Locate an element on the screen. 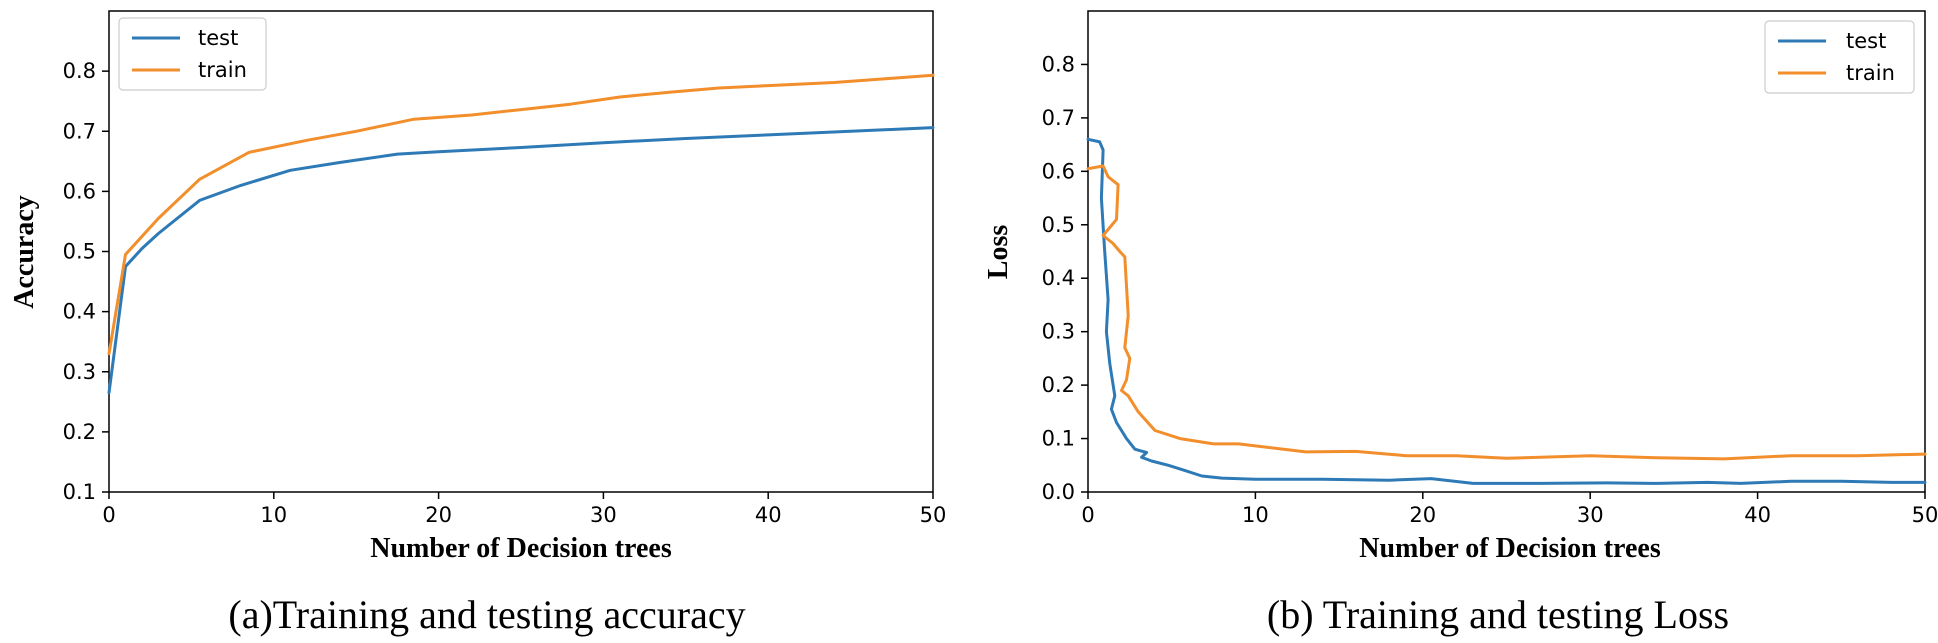 This screenshot has width=1938, height=643. loss-legend: test train is located at coordinates (1839, 57).